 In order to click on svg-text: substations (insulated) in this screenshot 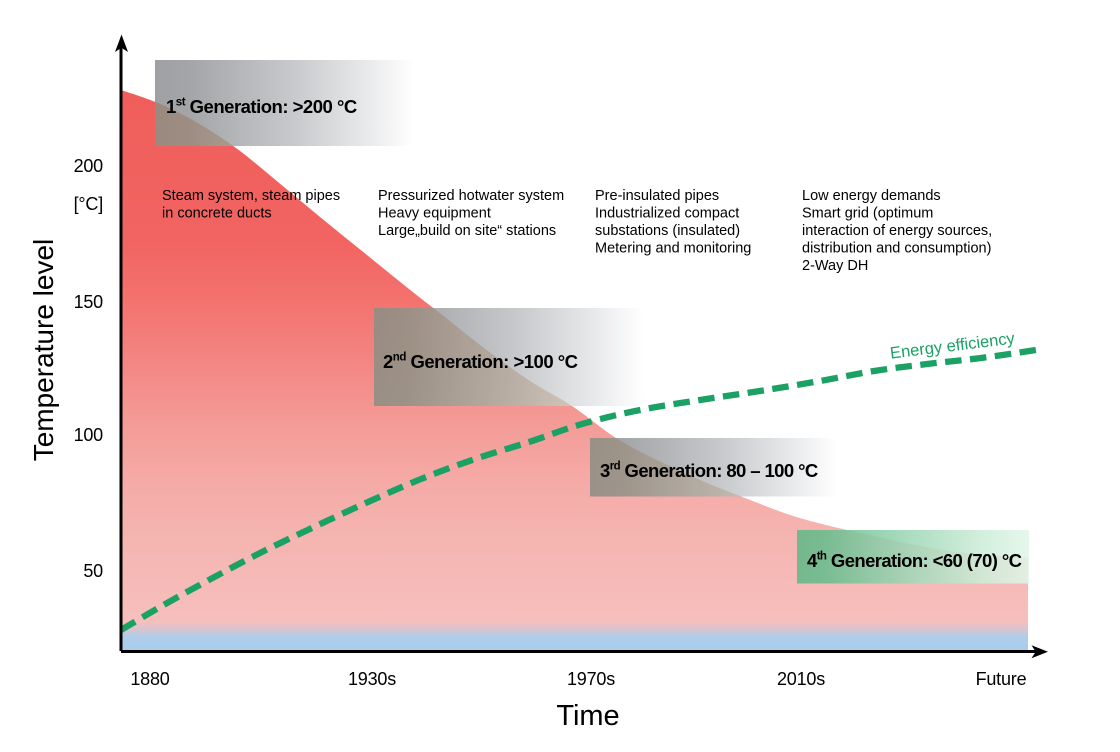, I will do `click(667, 231)`.